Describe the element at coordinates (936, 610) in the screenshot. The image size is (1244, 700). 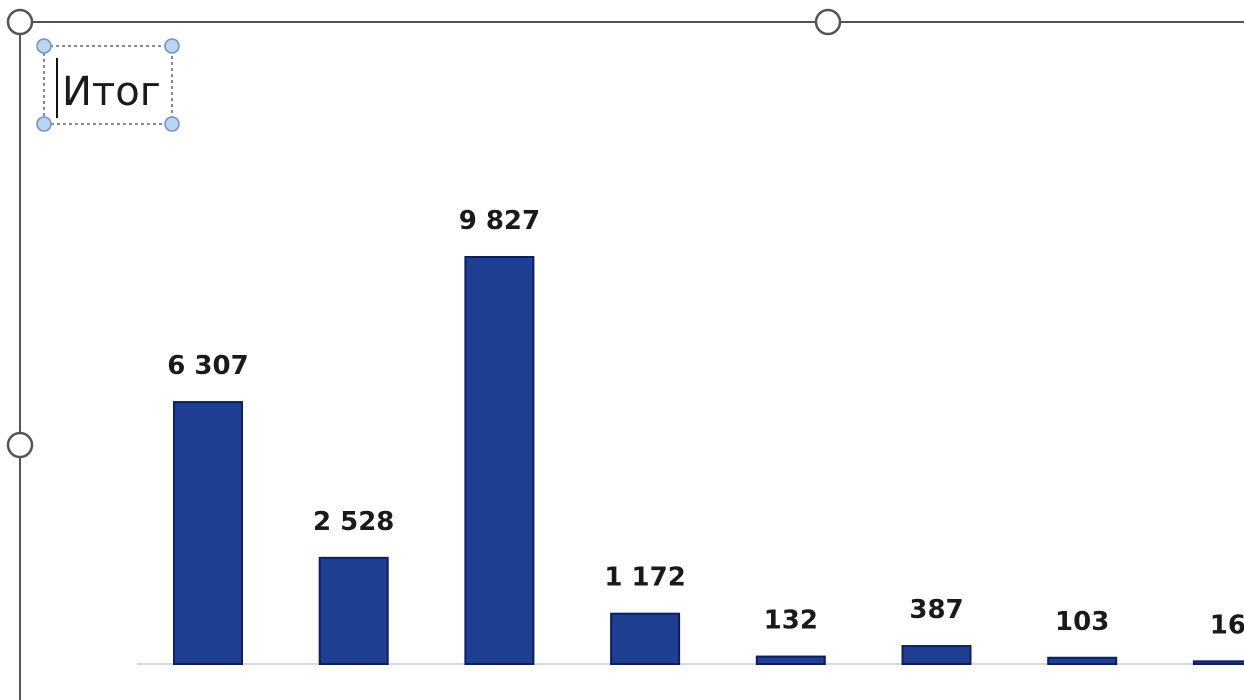
I see `data-label: 387` at that location.